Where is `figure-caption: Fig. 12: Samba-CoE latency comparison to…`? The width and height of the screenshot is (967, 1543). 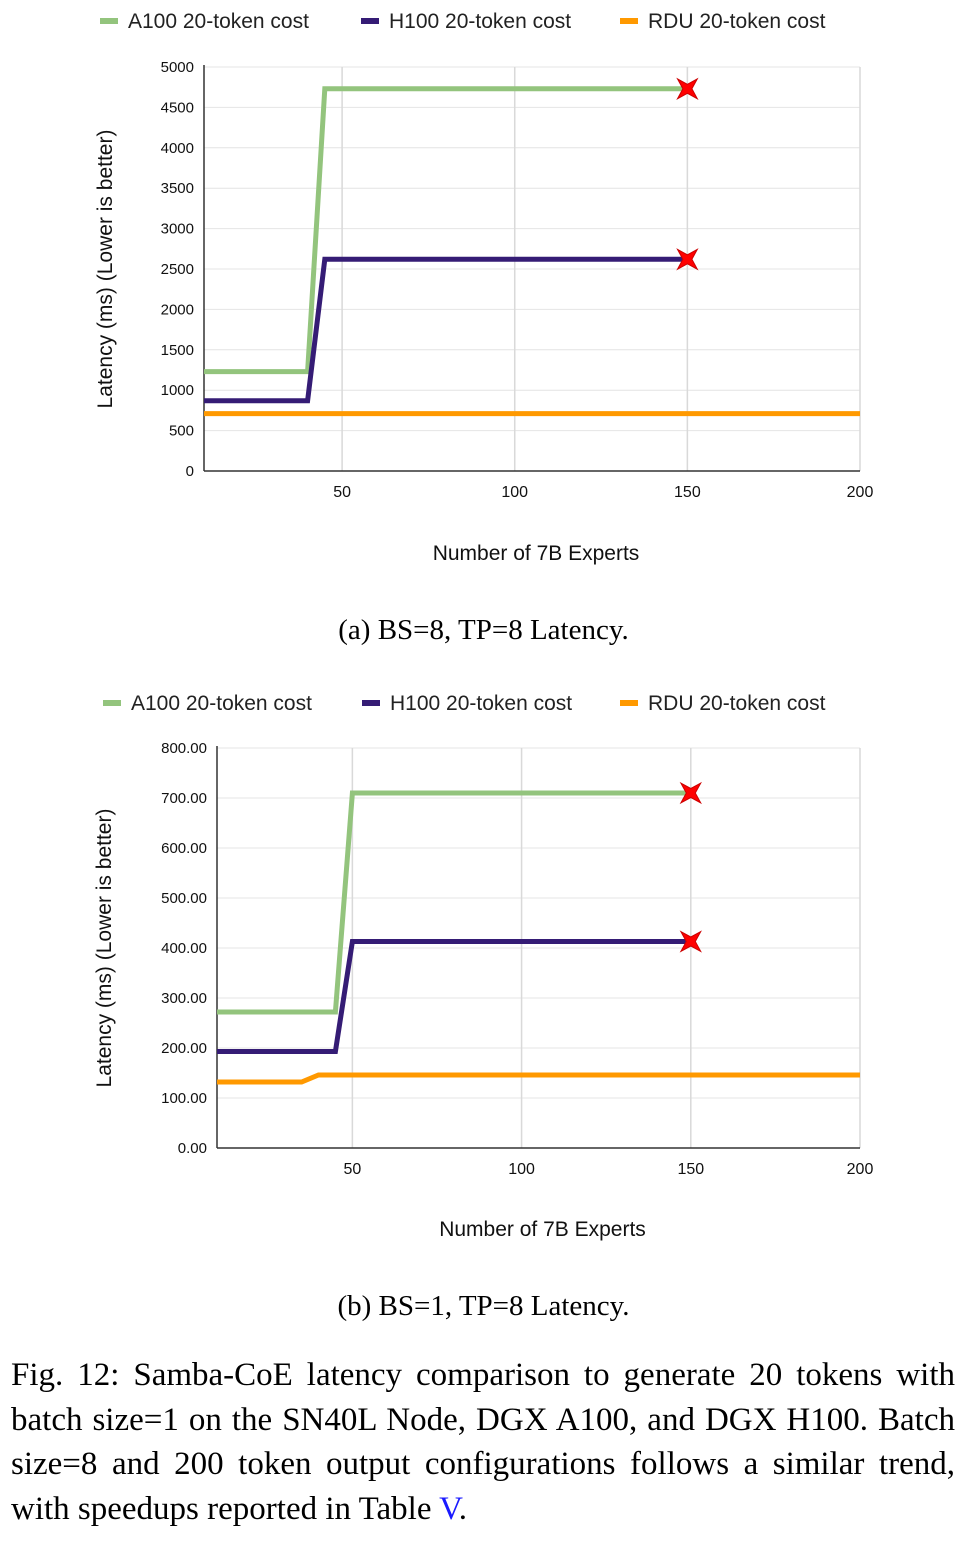
figure-caption: Fig. 12: Samba-CoE latency comparison to… is located at coordinates (483, 1442).